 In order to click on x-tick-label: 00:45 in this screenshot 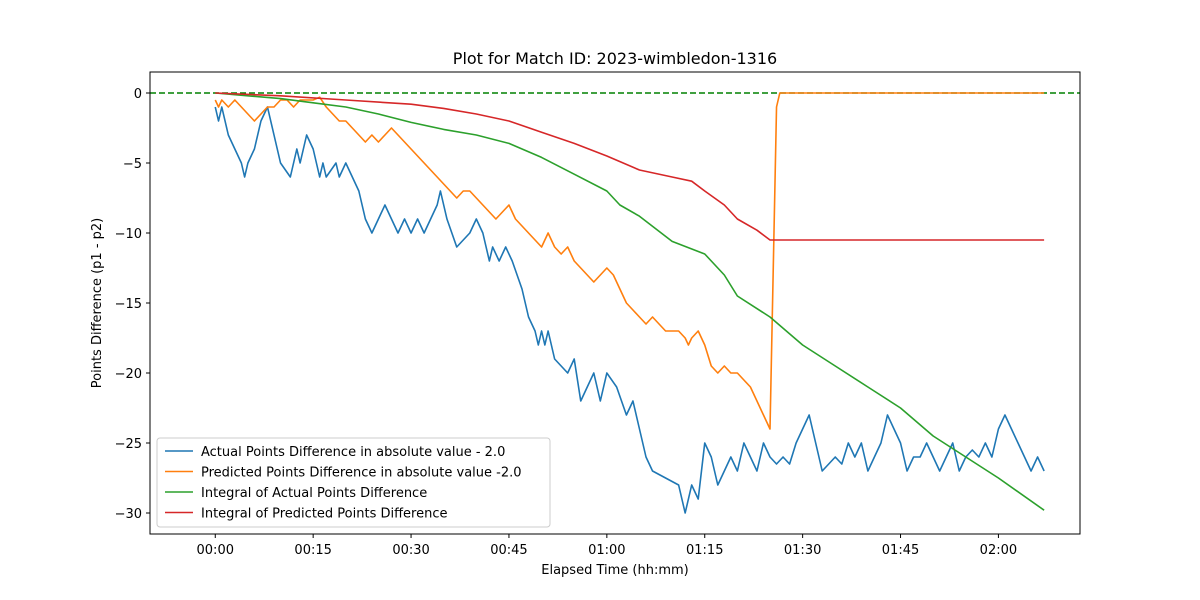, I will do `click(508, 550)`.